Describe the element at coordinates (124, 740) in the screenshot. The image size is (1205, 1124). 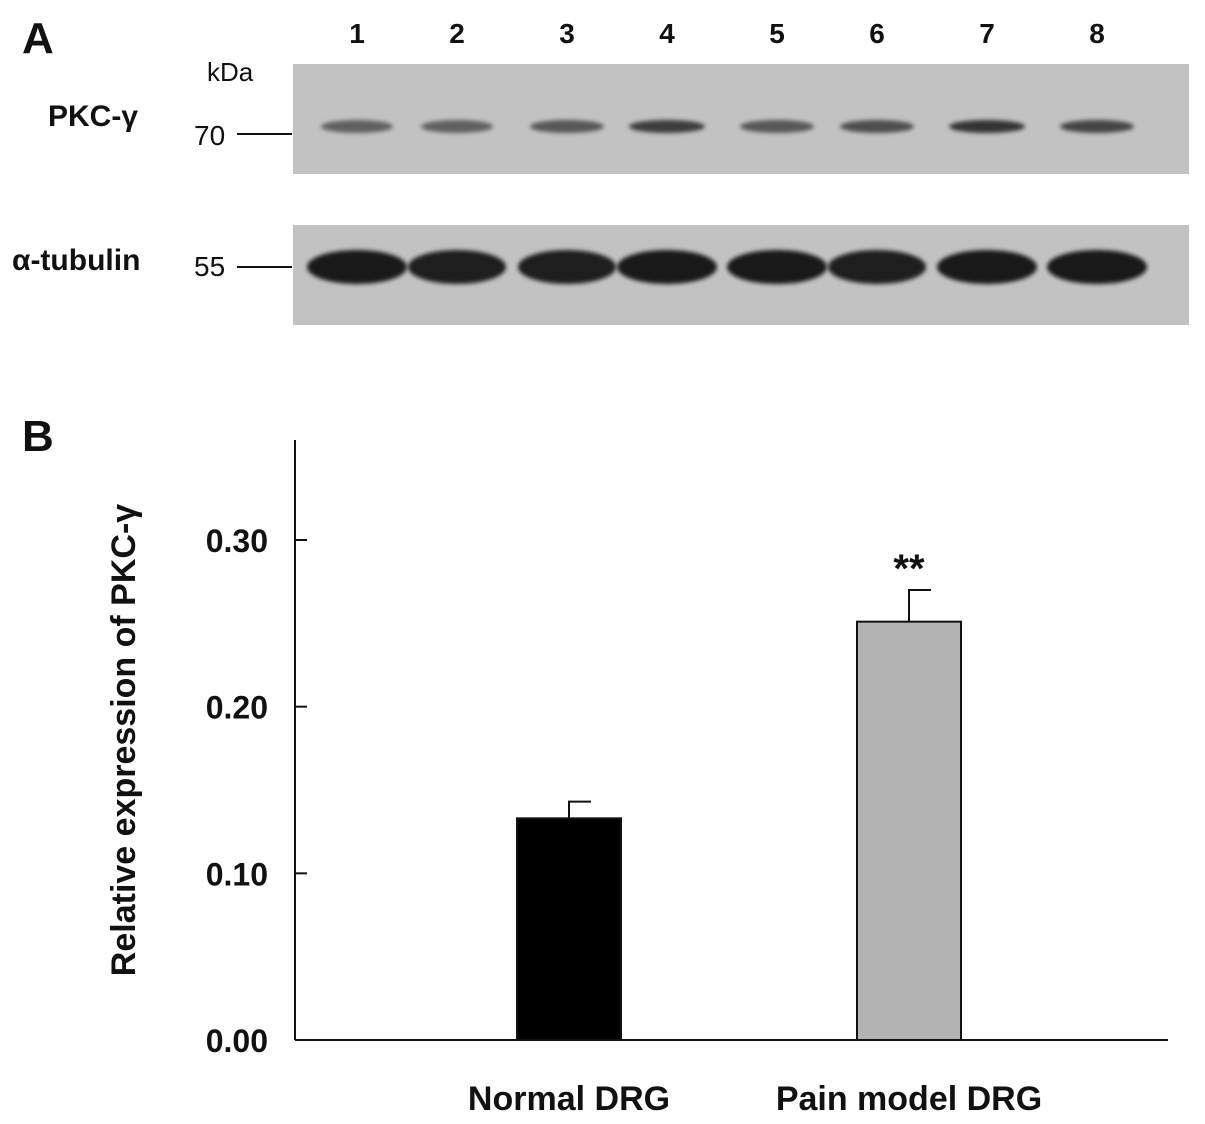
I see `y-axis-label: Relative expression of PKC-γ` at that location.